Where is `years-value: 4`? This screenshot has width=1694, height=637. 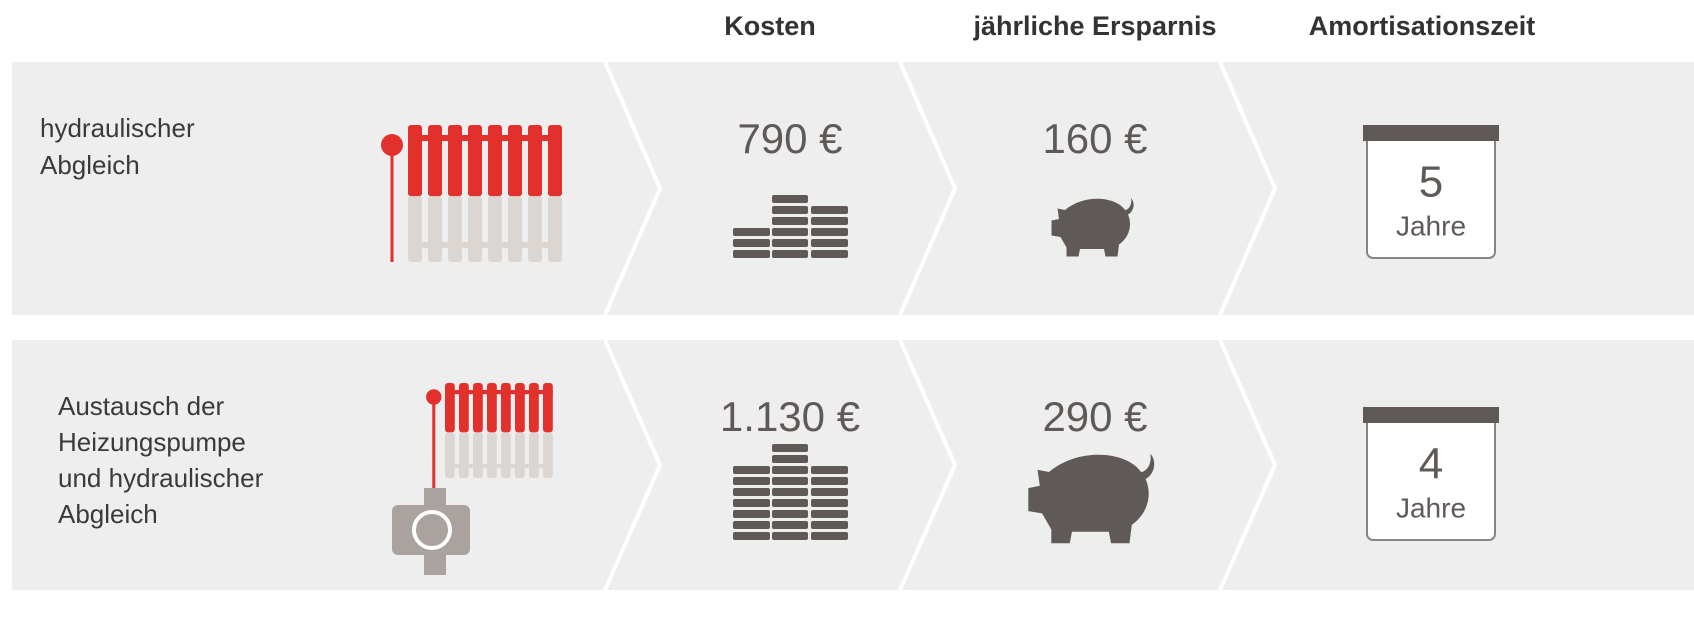
years-value: 4 is located at coordinates (1431, 464).